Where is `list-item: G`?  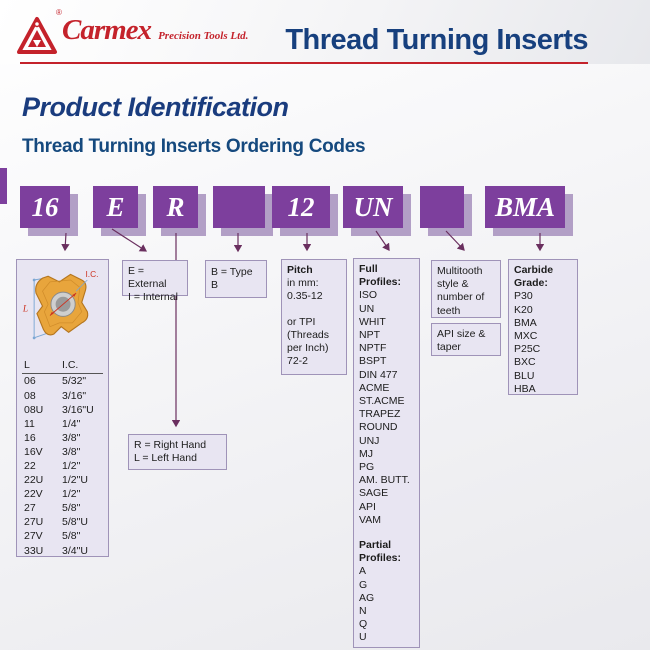
list-item: G is located at coordinates (363, 584).